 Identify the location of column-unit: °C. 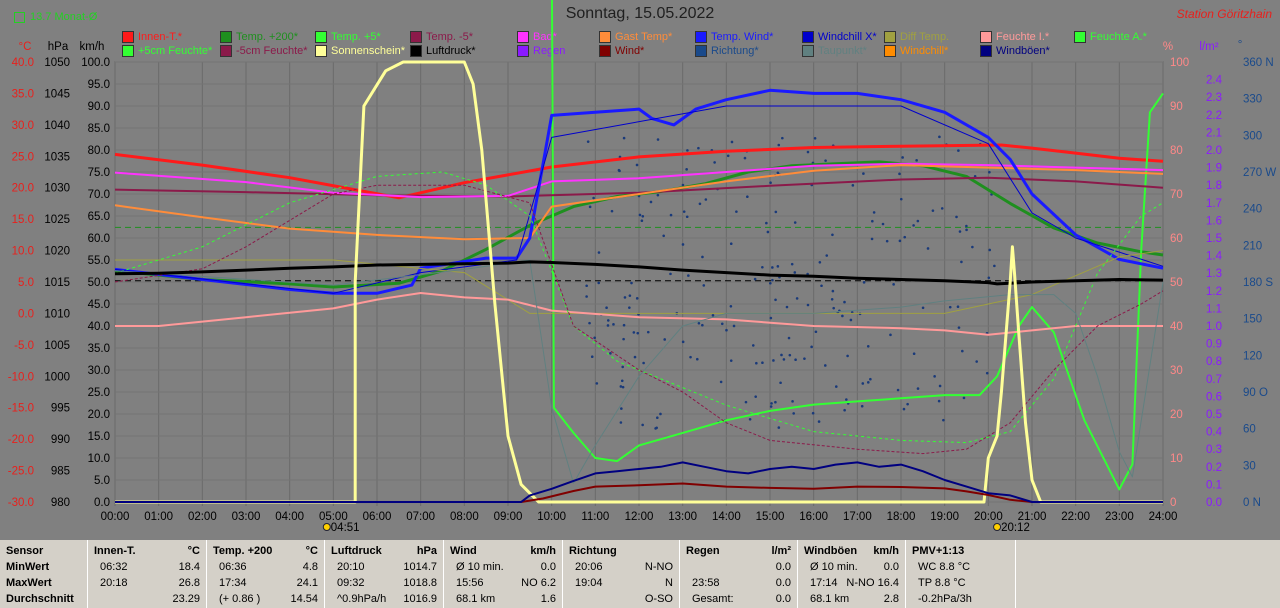
(311, 551).